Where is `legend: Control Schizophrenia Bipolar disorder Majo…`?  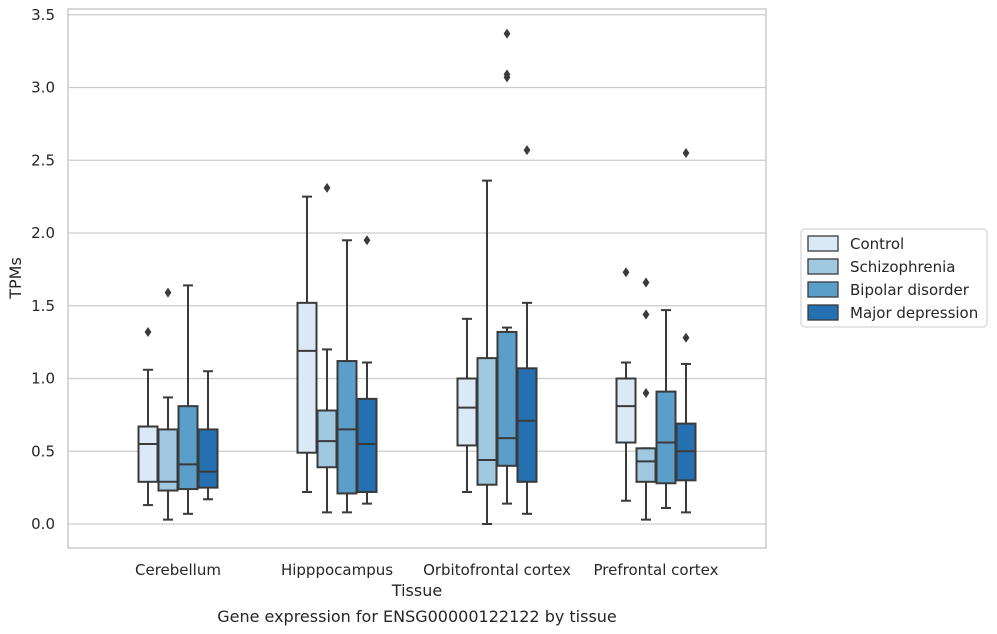 legend: Control Schizophrenia Bipolar disorder Majo… is located at coordinates (894, 278).